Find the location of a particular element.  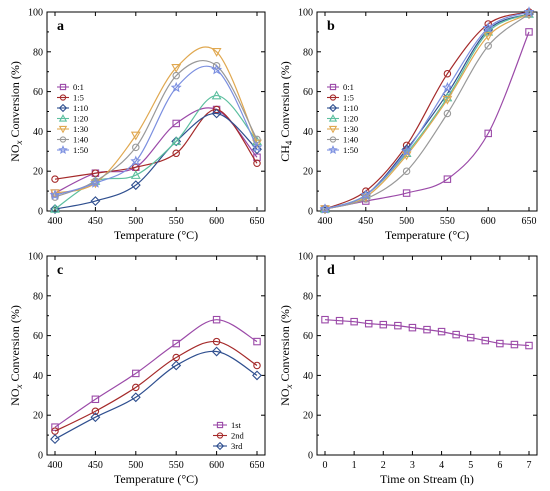

series-1st is located at coordinates (156, 373).